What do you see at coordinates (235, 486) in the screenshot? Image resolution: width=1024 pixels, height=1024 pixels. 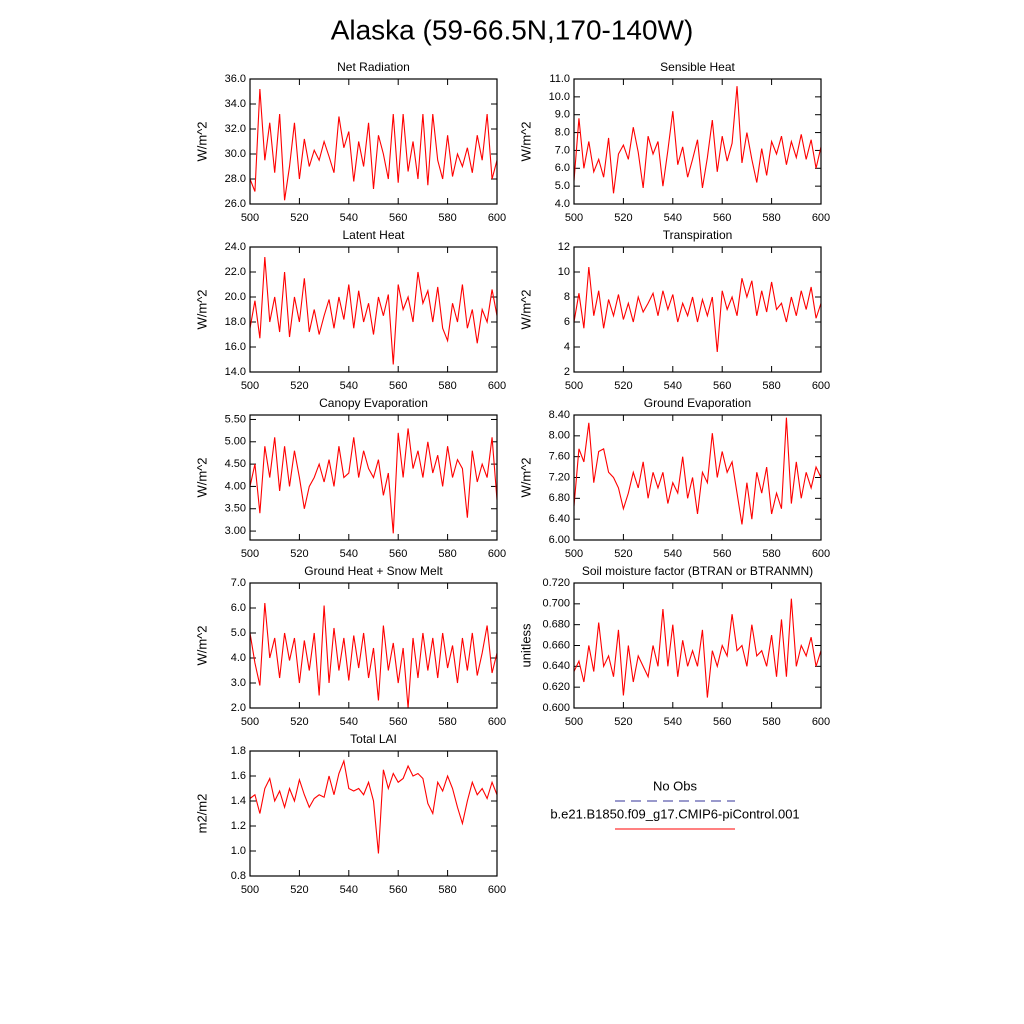 I see `y-tick-label: 4.00` at bounding box center [235, 486].